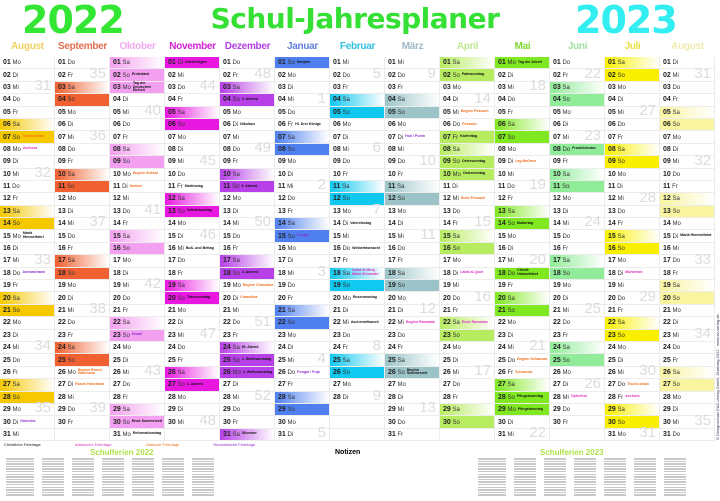 The height and width of the screenshot is (501, 720). What do you see at coordinates (577, 373) in the screenshot?
I see `day-cell: 26 Mo` at bounding box center [577, 373].